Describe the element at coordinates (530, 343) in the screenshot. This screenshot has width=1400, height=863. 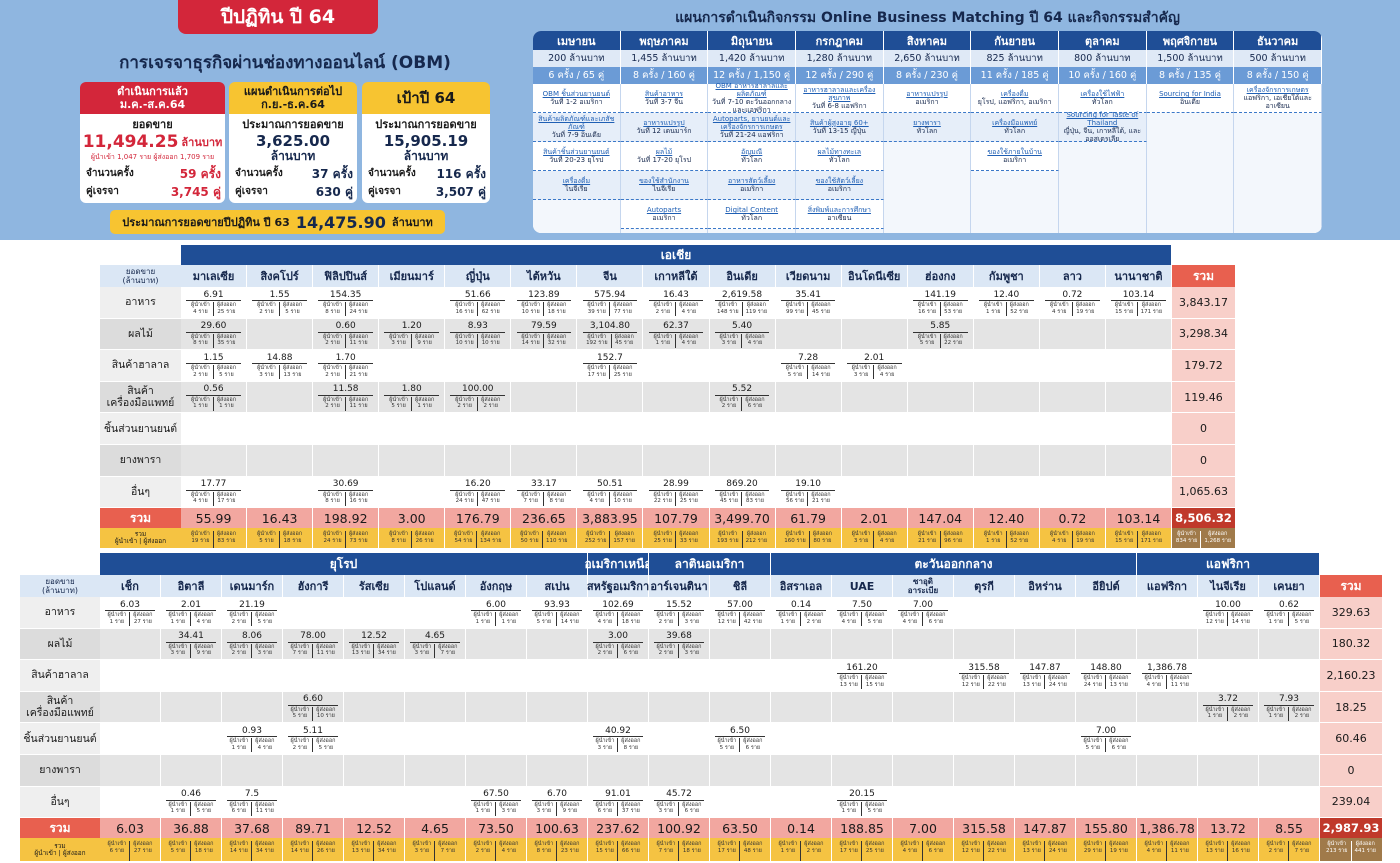
I see `importer-count: 14 ราย` at that location.